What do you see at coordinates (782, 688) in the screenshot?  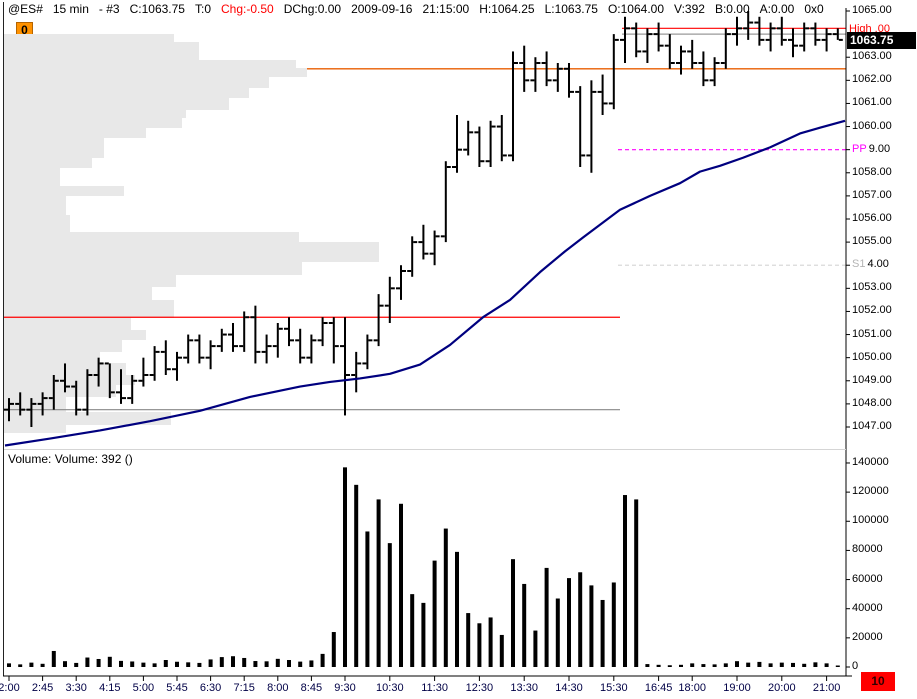 I see `time-tick-label: 20:00` at bounding box center [782, 688].